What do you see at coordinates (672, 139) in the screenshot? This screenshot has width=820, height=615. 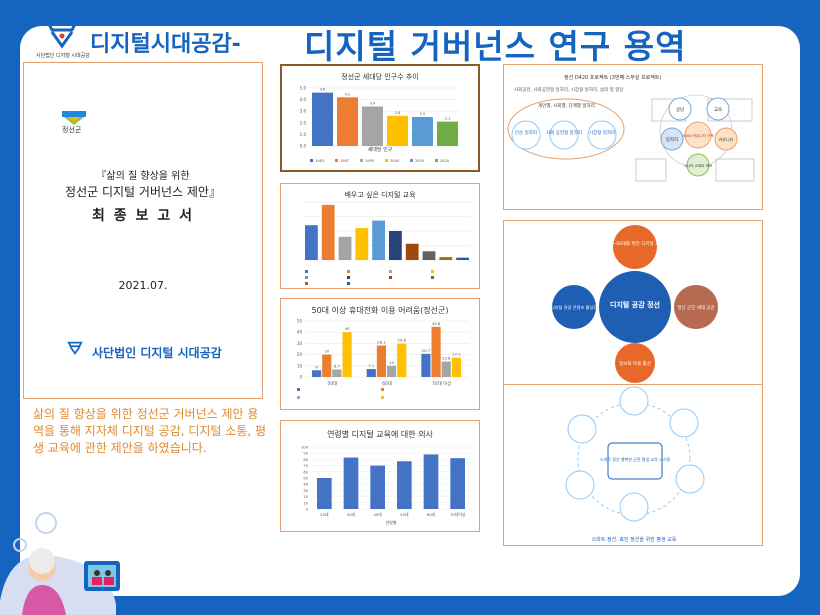 I see `d1-ring-3: 일자리` at bounding box center [672, 139].